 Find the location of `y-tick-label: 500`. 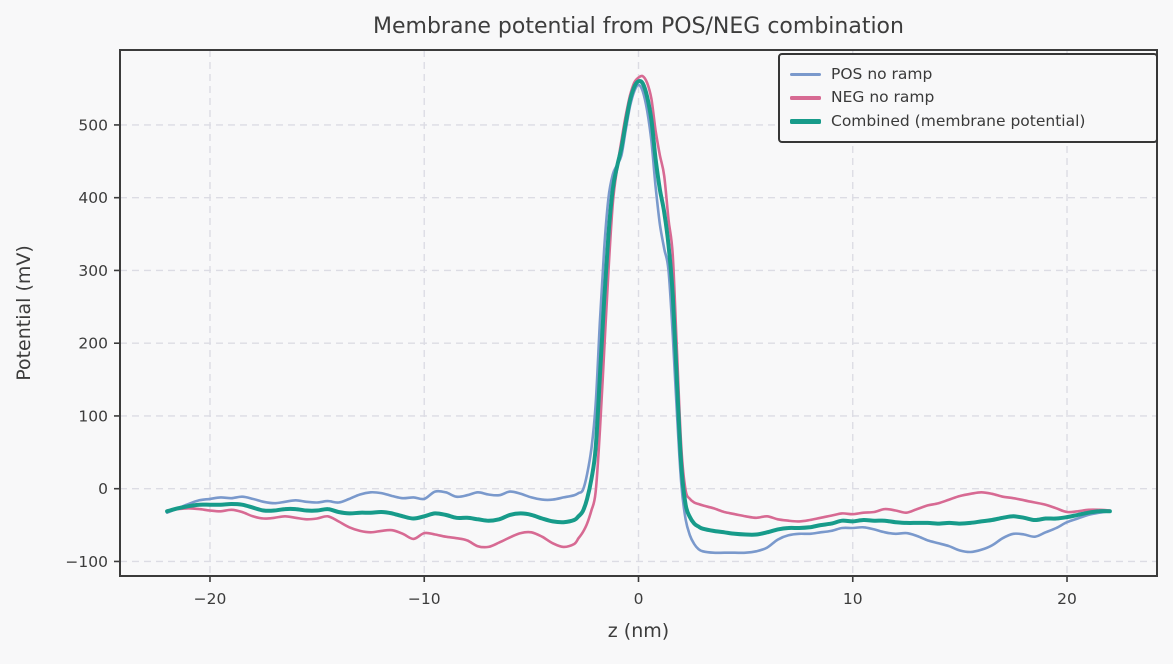

y-tick-label: 500 is located at coordinates (93, 125).